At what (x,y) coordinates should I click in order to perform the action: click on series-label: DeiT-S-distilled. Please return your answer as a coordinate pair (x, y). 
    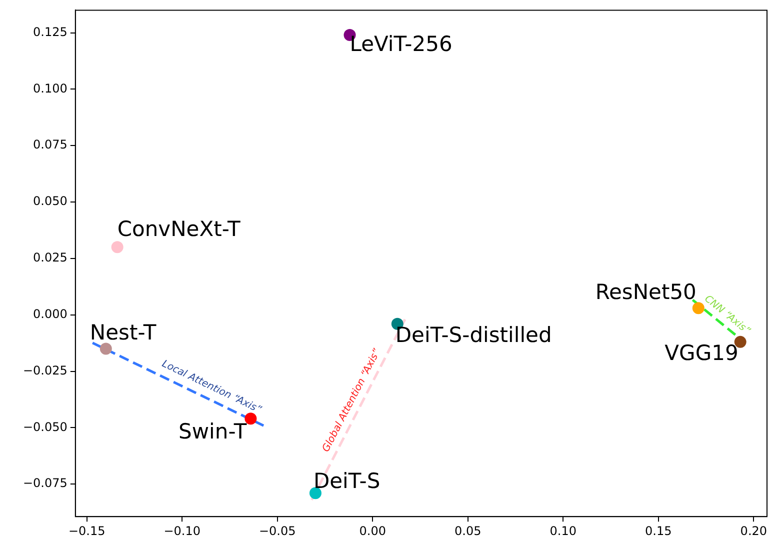
    Looking at the image, I should click on (473, 334).